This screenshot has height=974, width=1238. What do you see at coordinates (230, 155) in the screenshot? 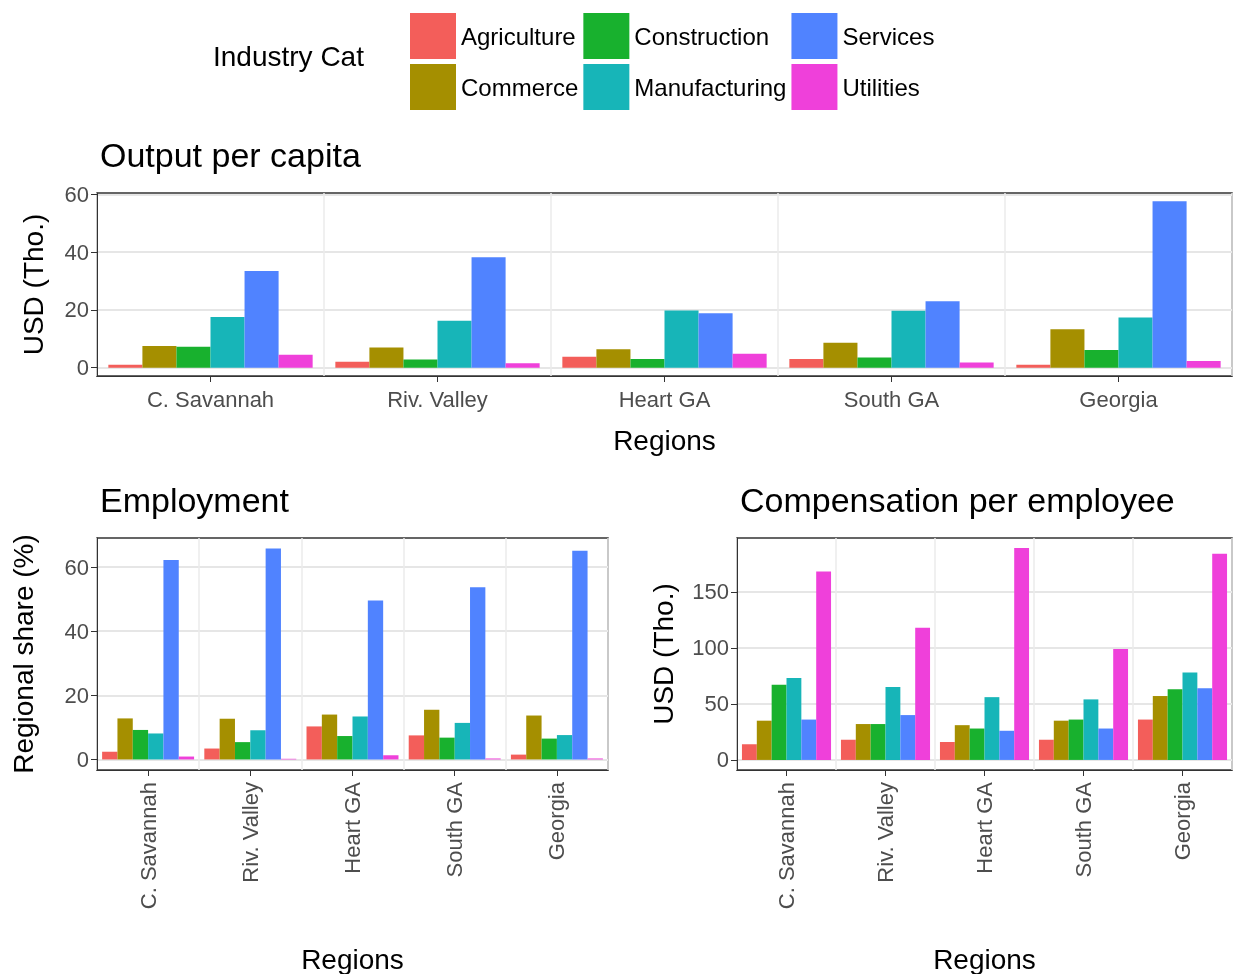
I see `chart-title: Output per capita` at bounding box center [230, 155].